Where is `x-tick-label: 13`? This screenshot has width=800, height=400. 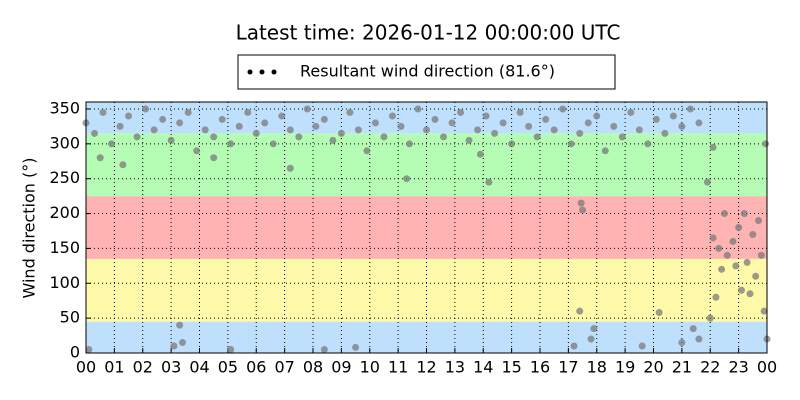
x-tick-label: 13 is located at coordinates (455, 367).